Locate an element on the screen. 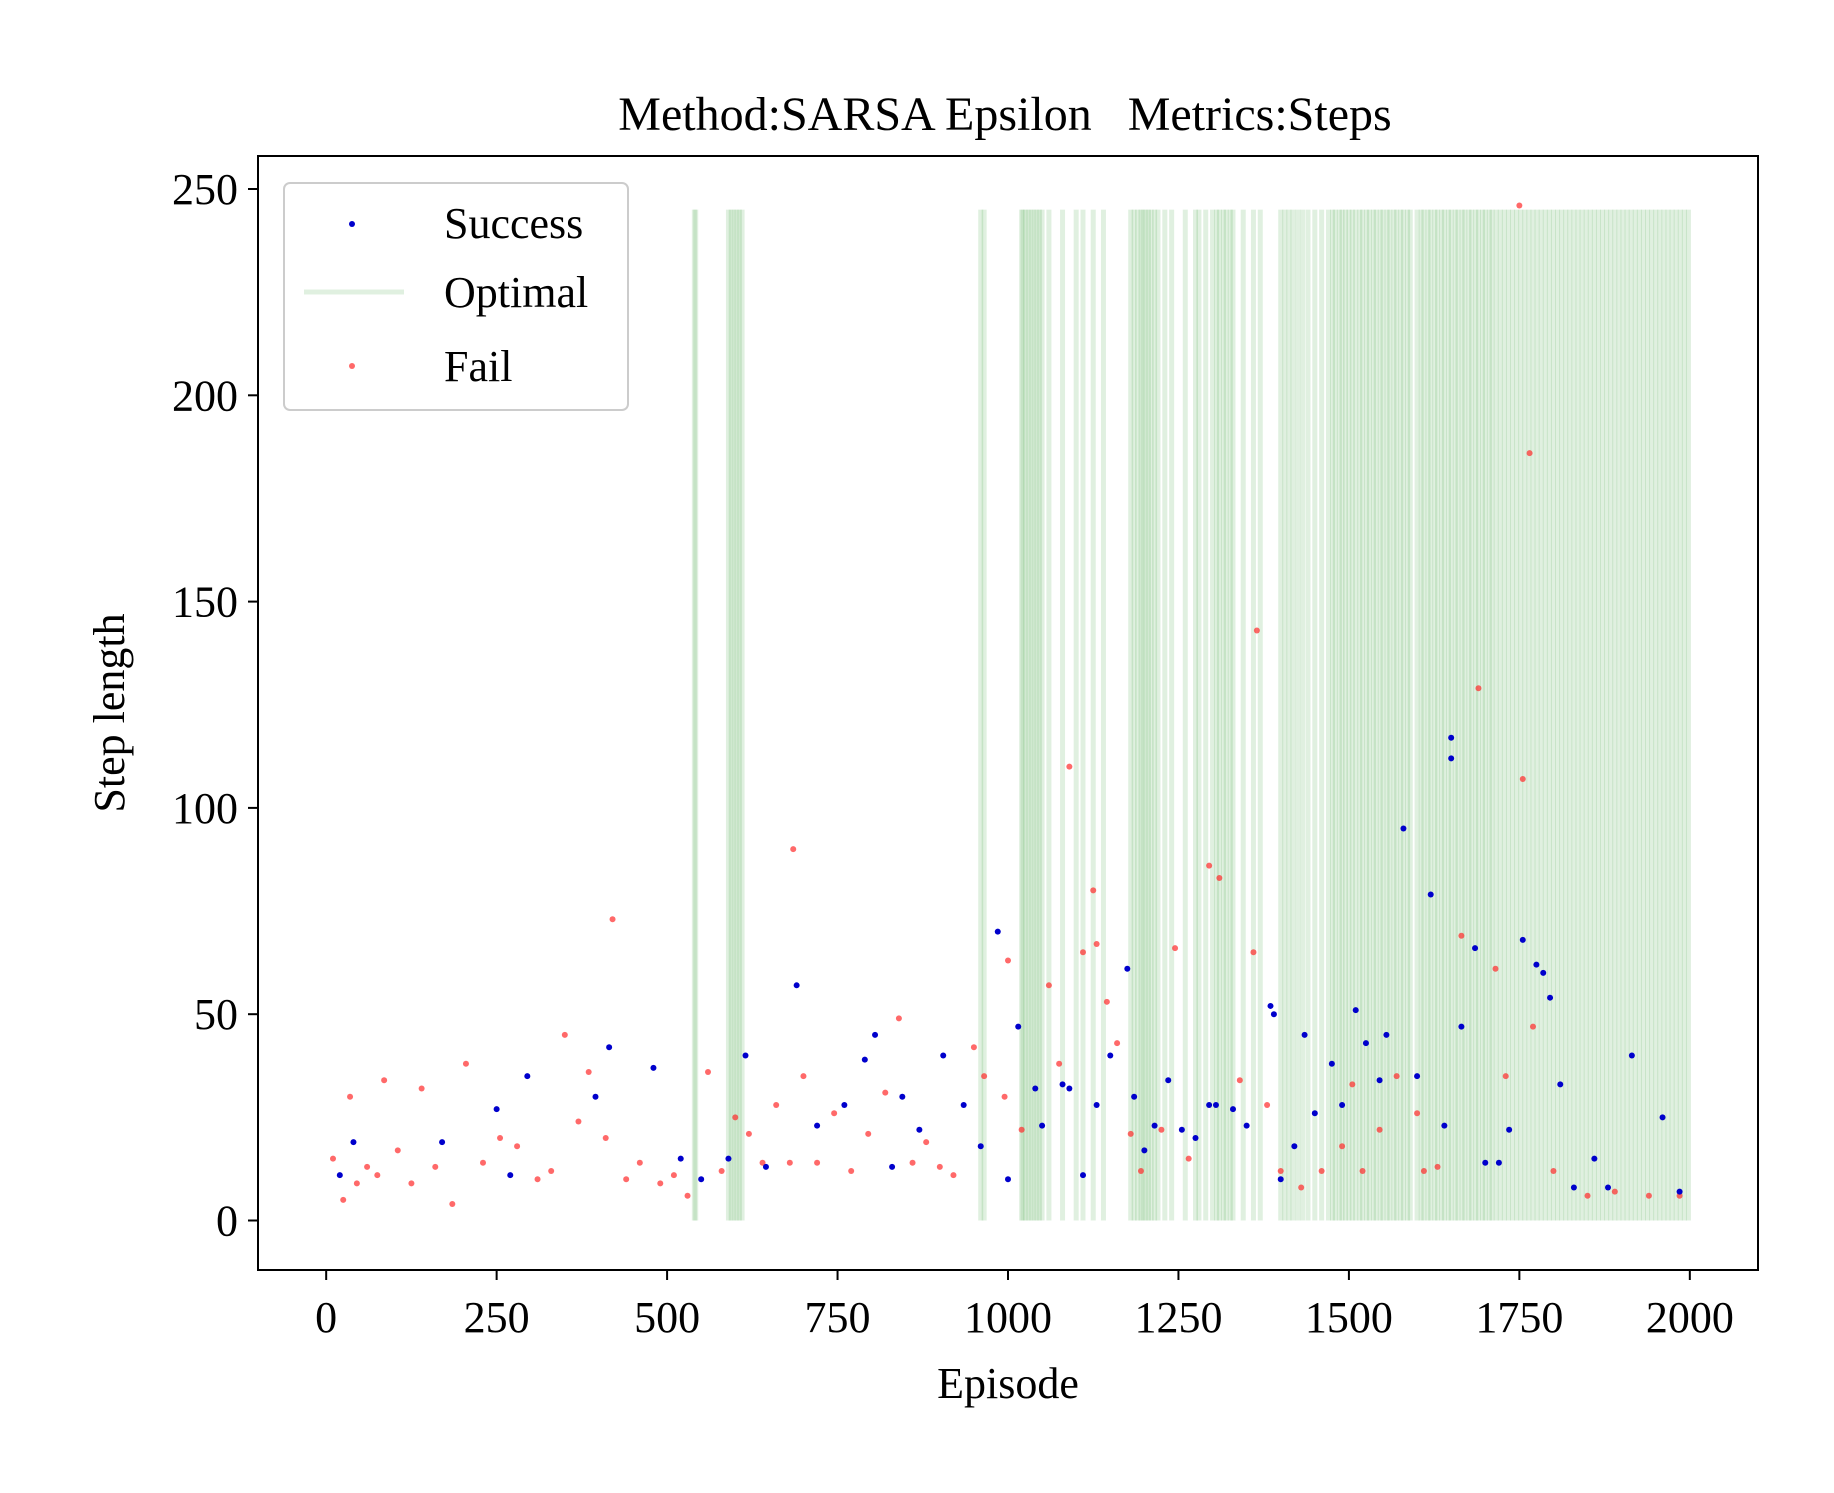 The image size is (1834, 1493). y-tick-label: 250 is located at coordinates (205, 189).